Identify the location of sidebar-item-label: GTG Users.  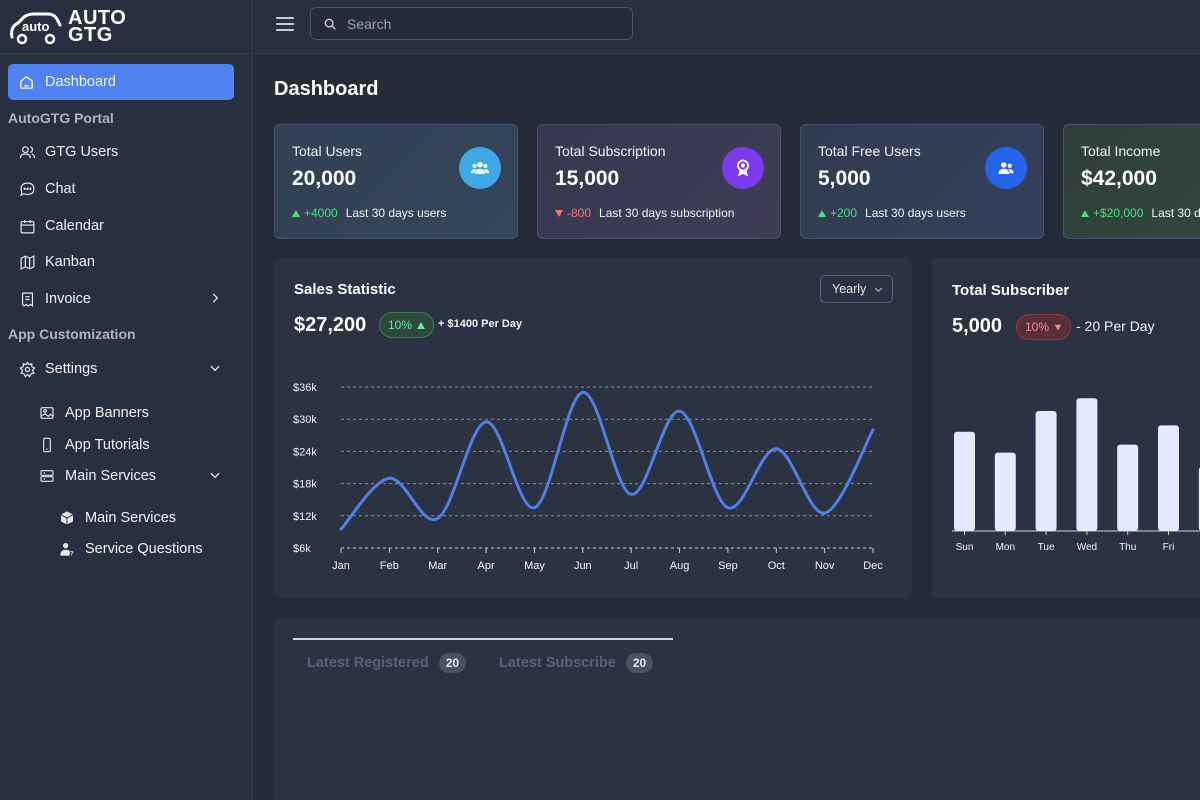
(82, 152).